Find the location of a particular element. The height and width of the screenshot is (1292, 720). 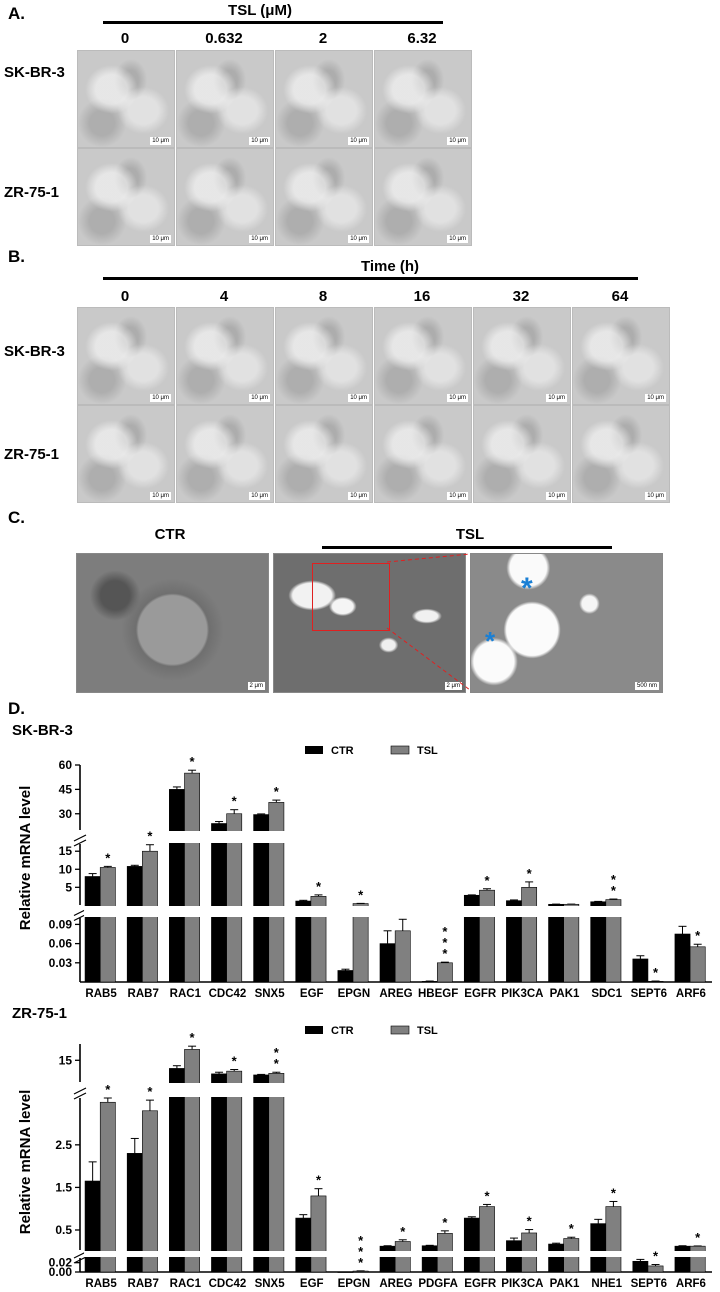

x-tick-label: EPGN is located at coordinates (354, 994).